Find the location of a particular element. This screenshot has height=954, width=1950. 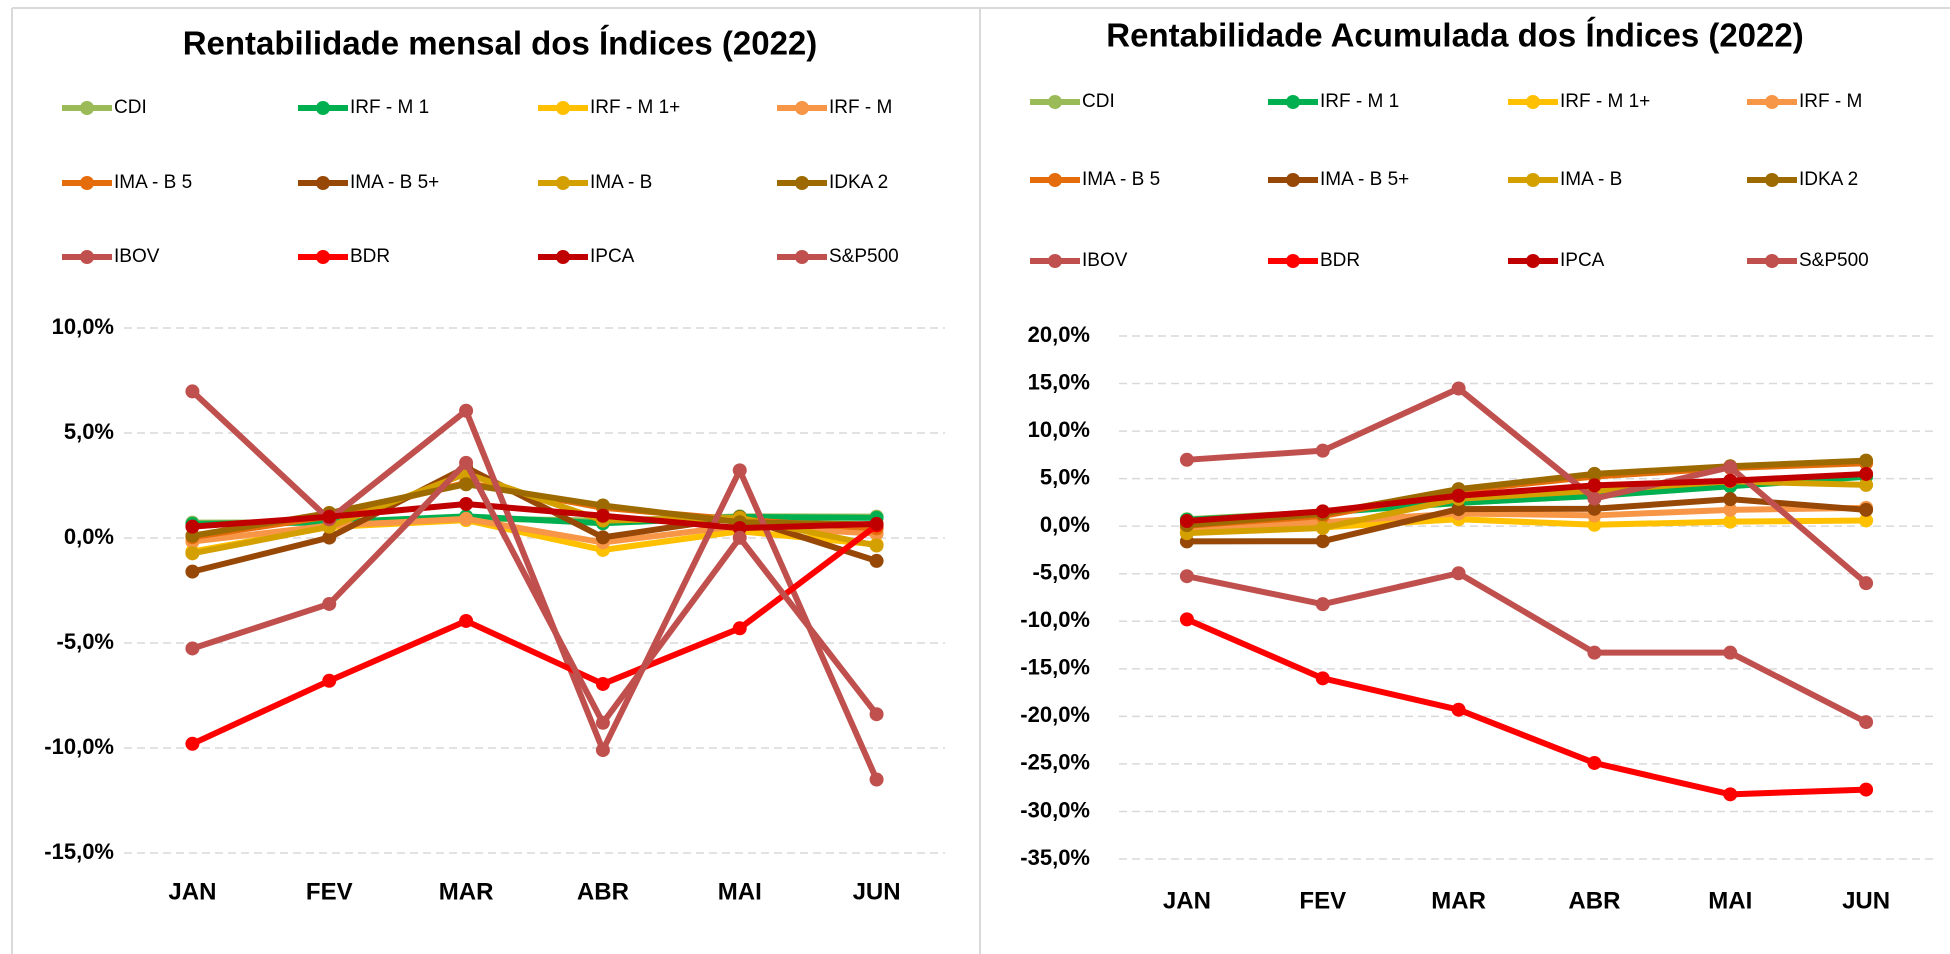

y-tick-label: 5,0% is located at coordinates (1065, 476).